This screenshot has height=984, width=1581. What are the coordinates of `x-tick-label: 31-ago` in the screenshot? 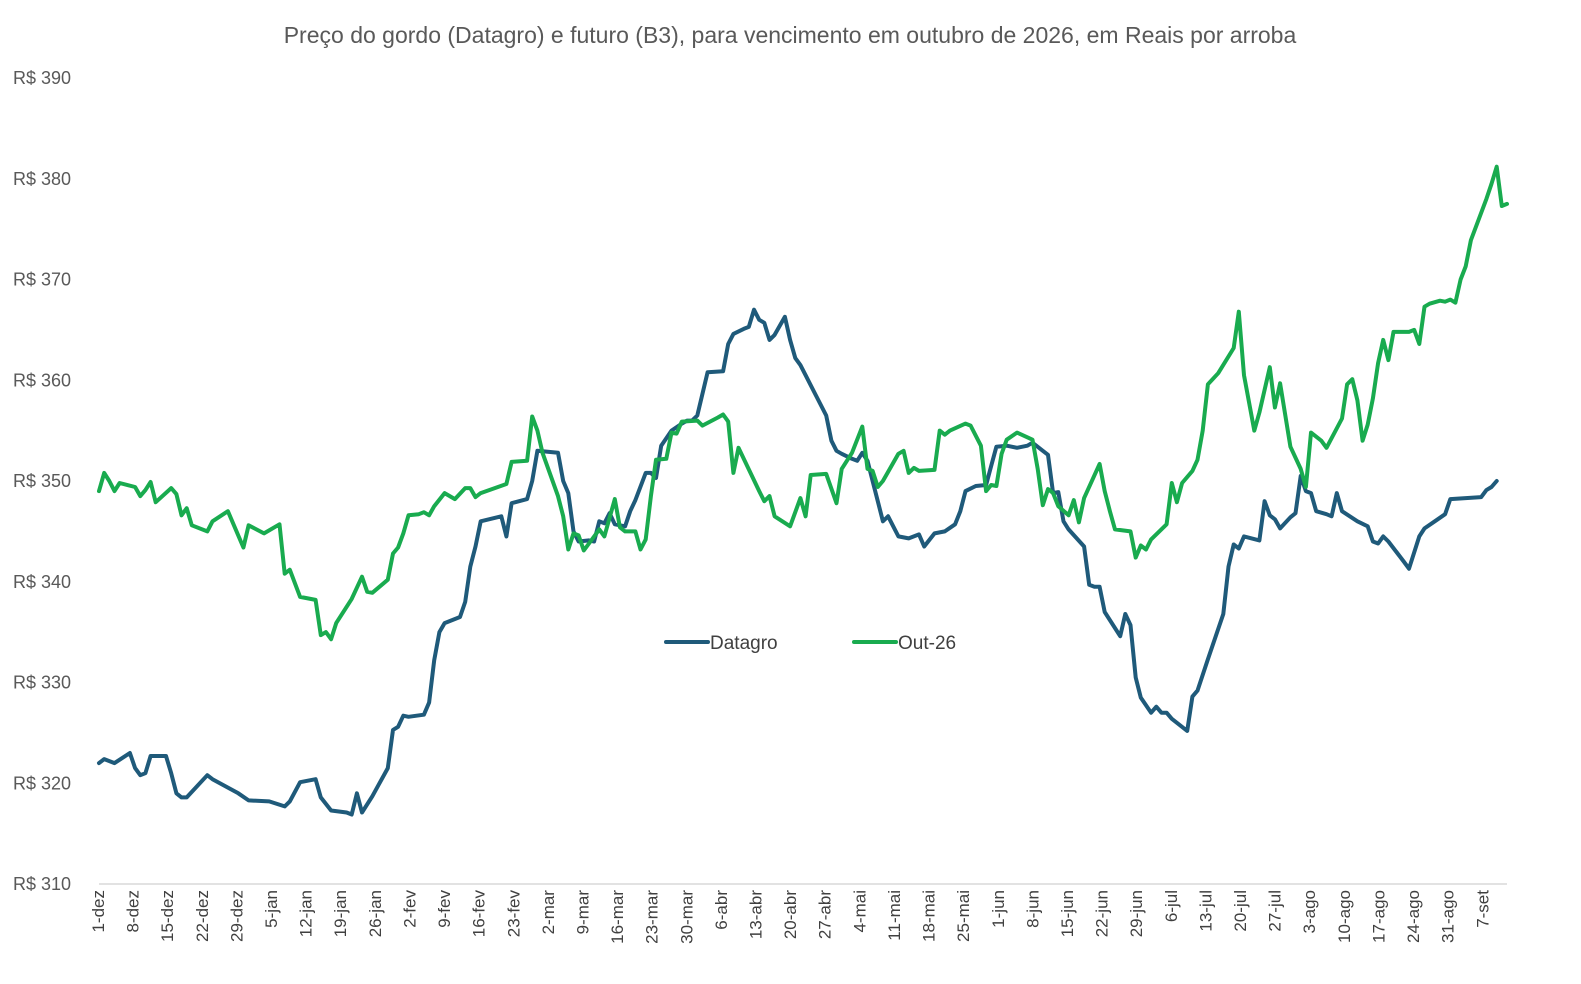 It's located at (1448, 916).